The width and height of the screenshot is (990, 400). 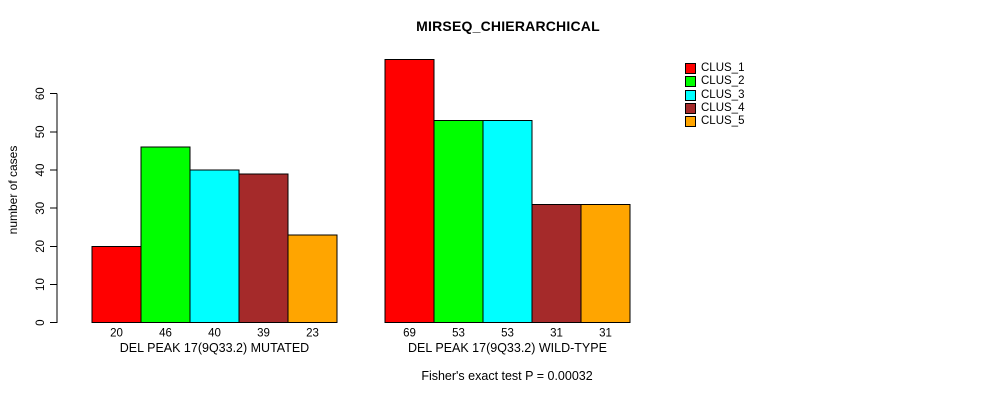 I want to click on bar-clus_4-group1, so click(x=263, y=248).